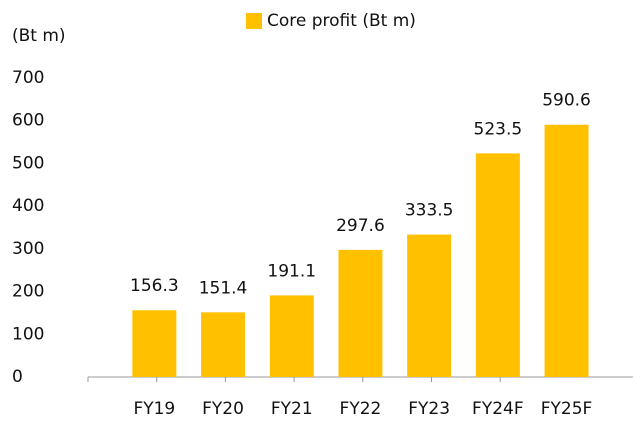 Image resolution: width=640 pixels, height=425 pixels. What do you see at coordinates (17, 377) in the screenshot?
I see `y-tick-label: 0` at bounding box center [17, 377].